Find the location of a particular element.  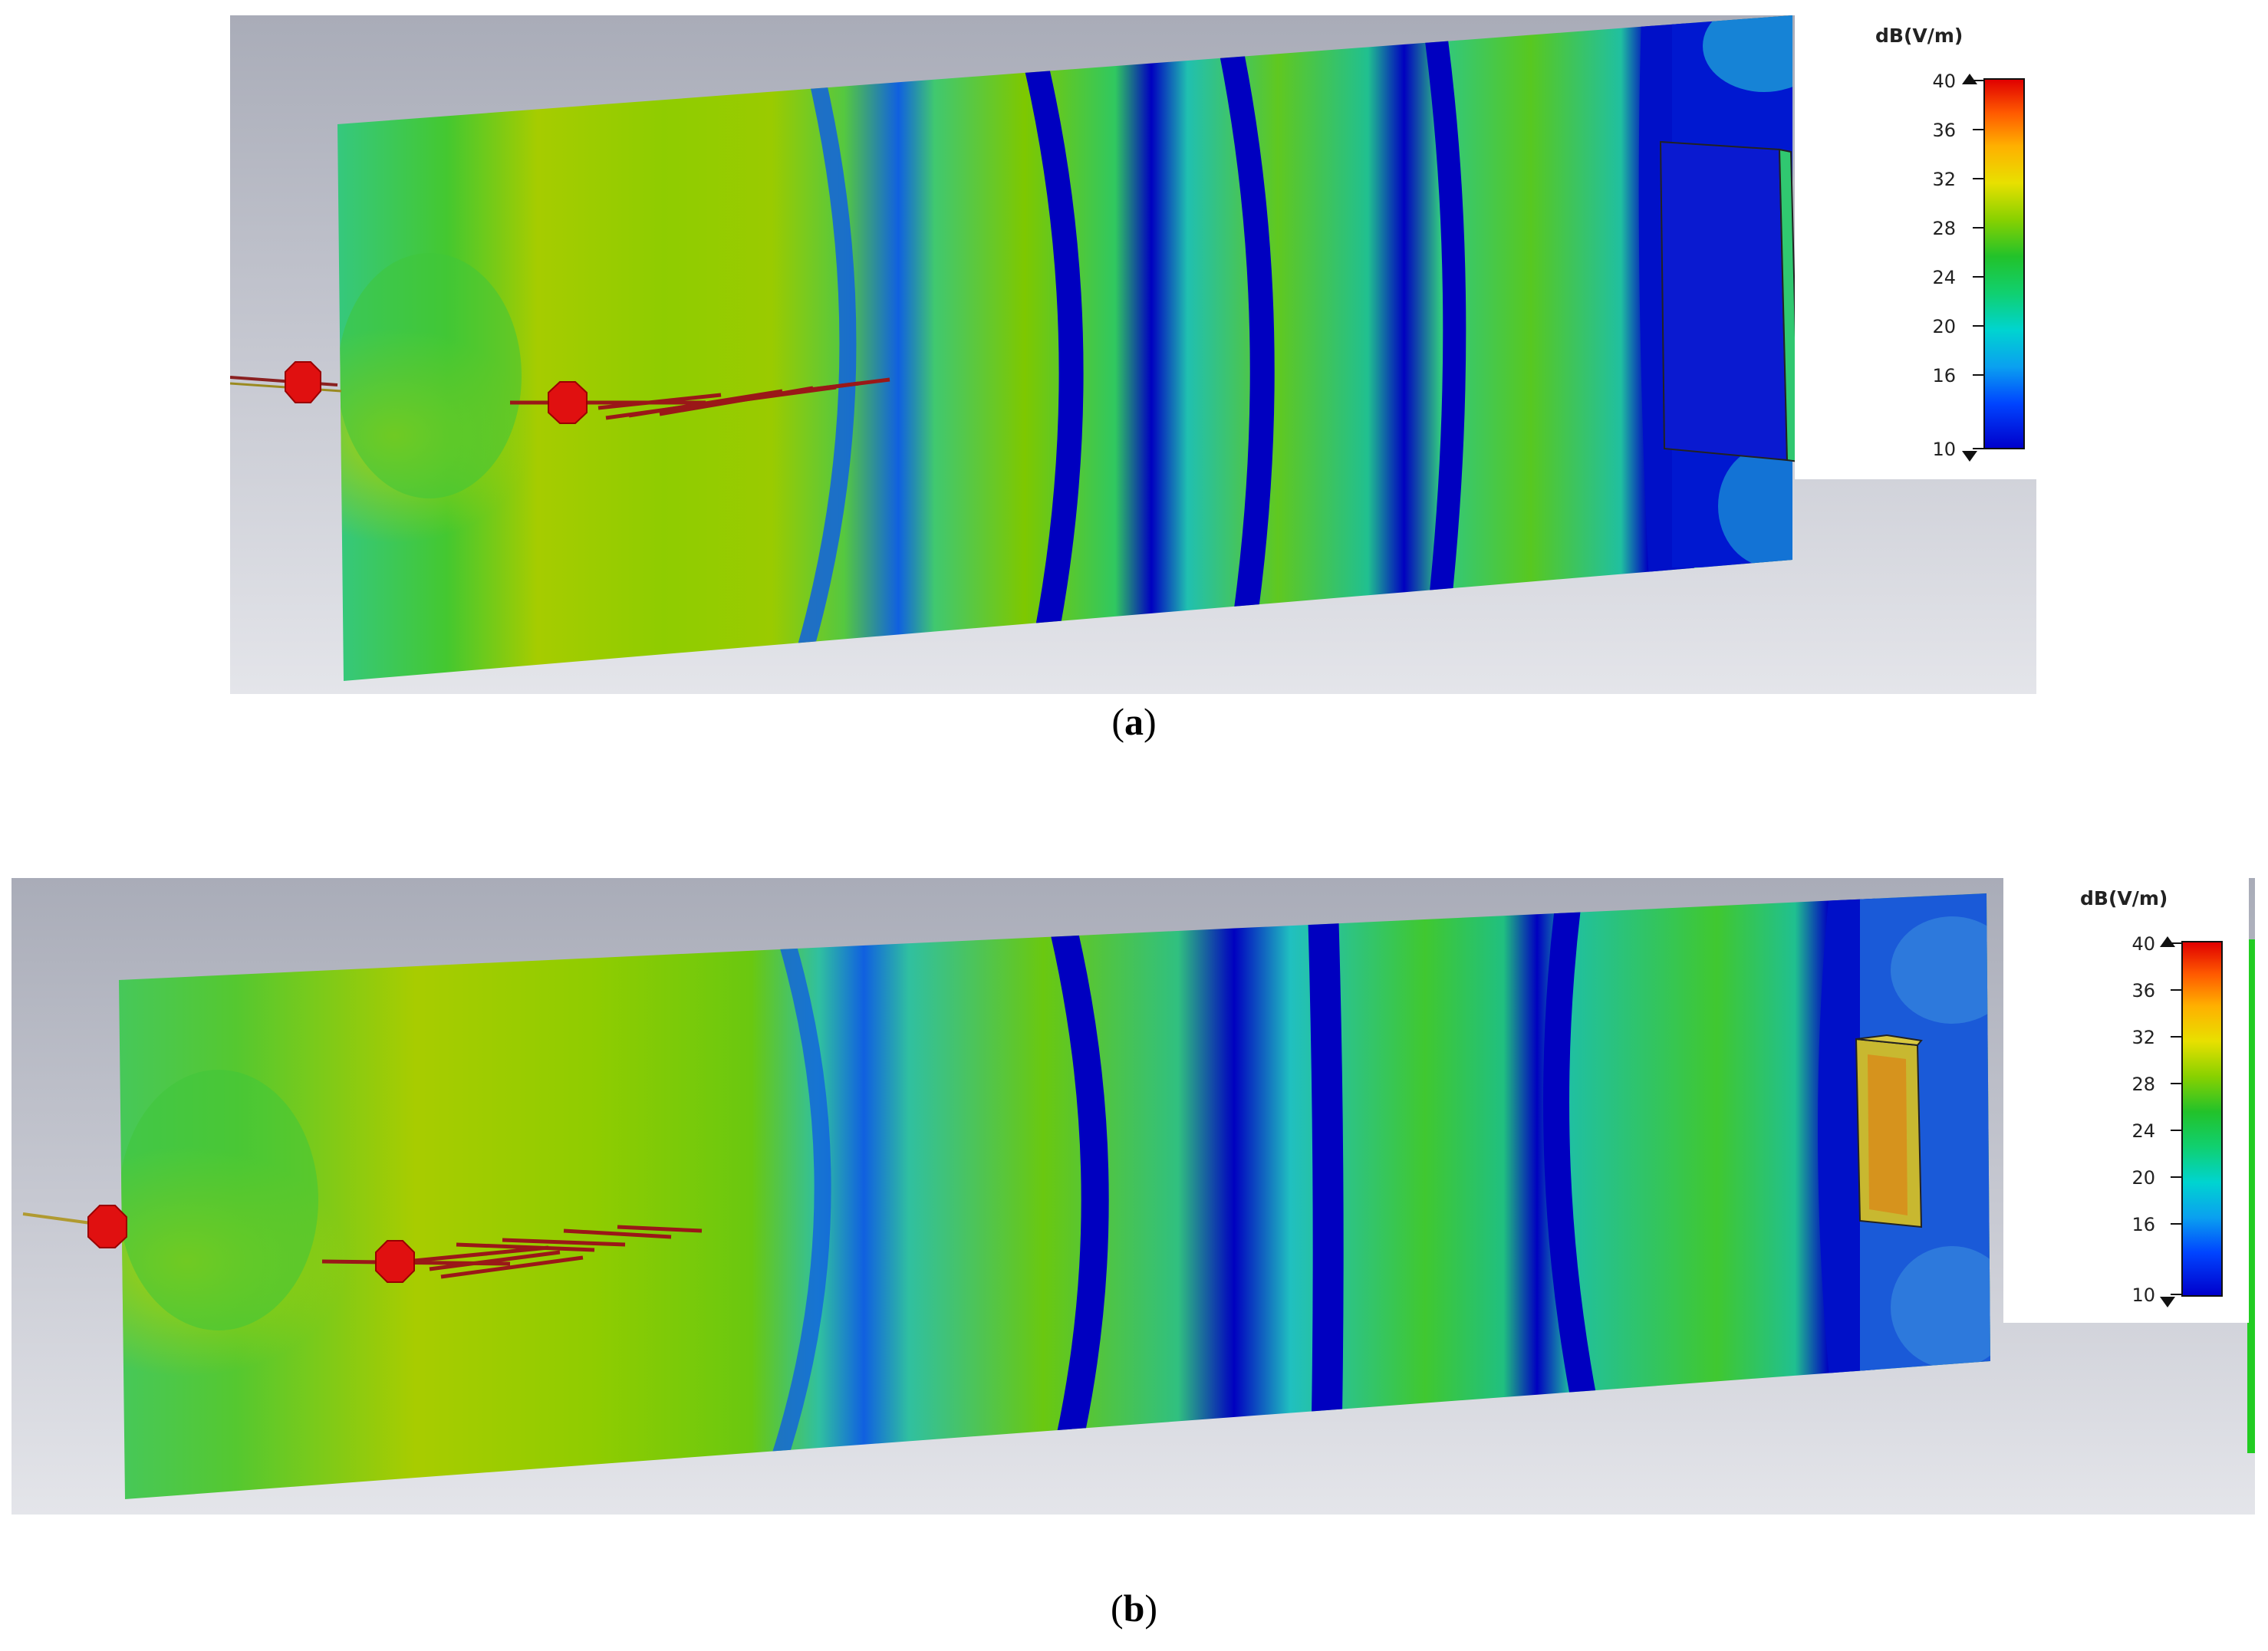

panel-a-legend-tick-28: 28 is located at coordinates (1944, 228).